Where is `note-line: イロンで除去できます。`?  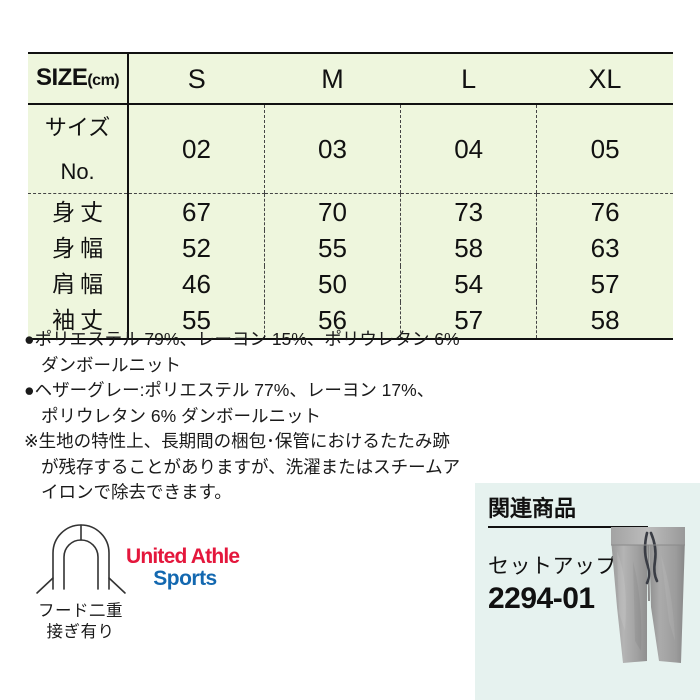
note-line: イロンで除去できます。 is located at coordinates (136, 492).